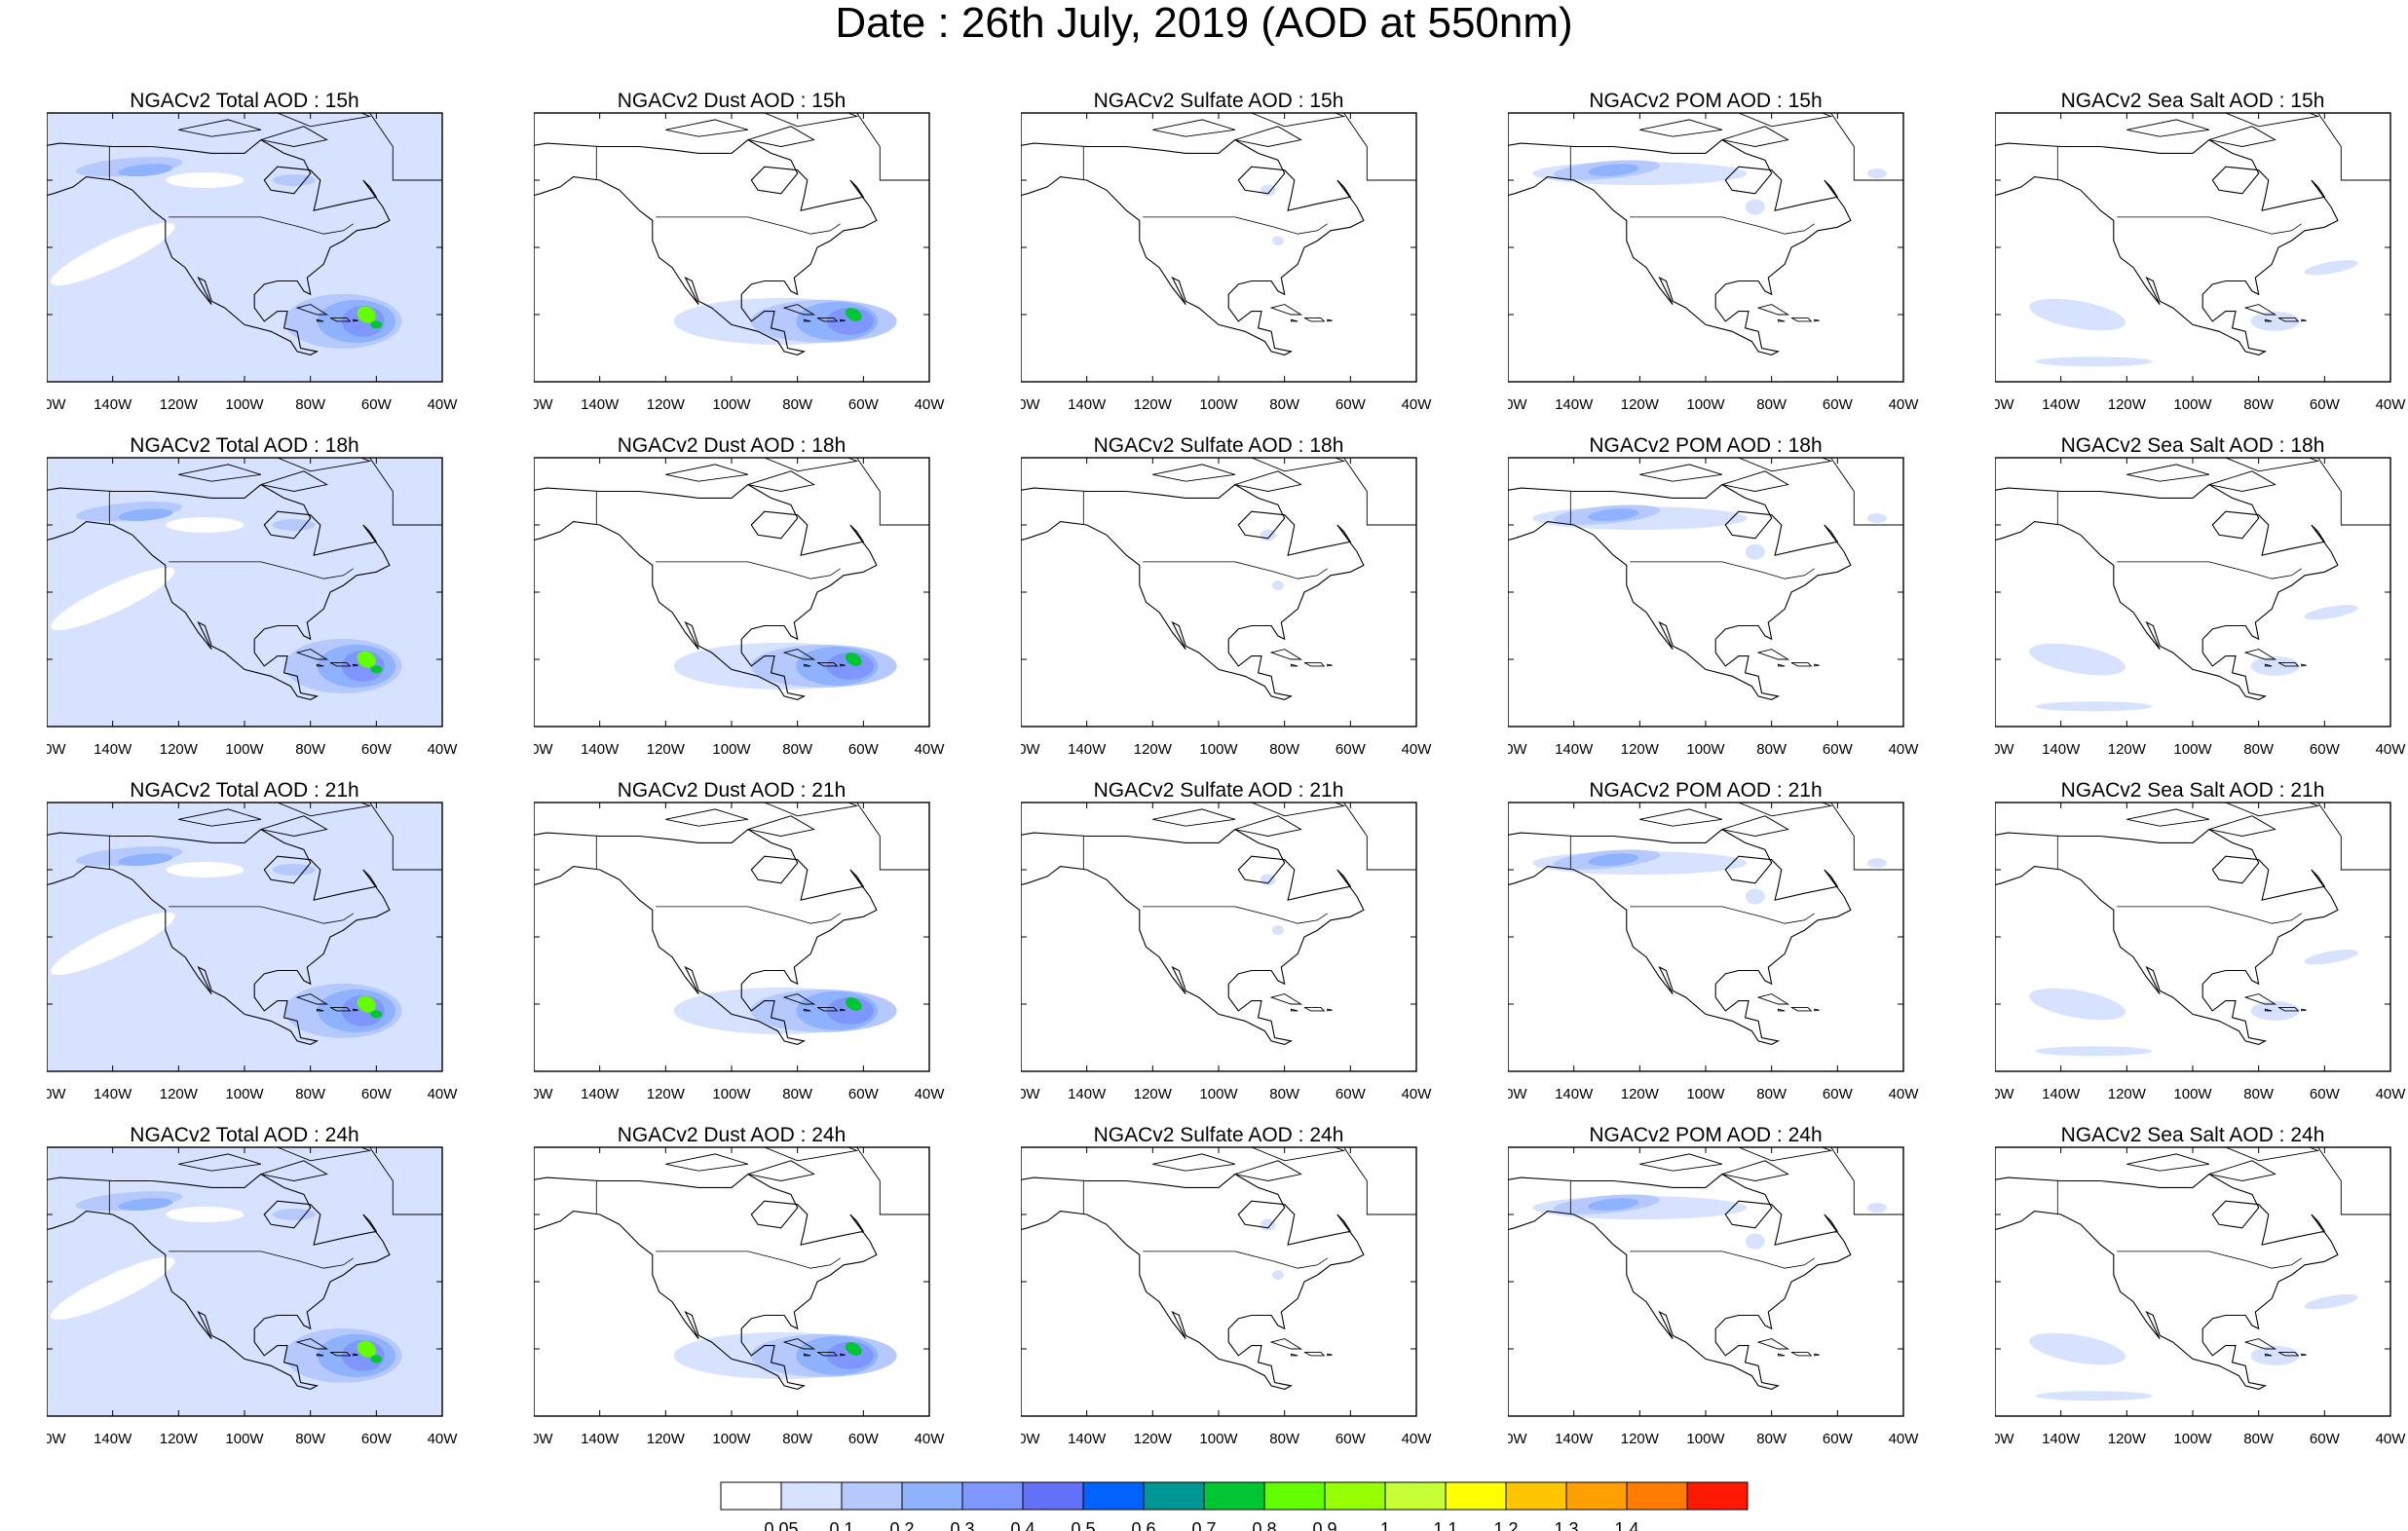 This screenshot has height=1531, width=2408. What do you see at coordinates (1218, 790) in the screenshot?
I see `panel-title: NGACv2 Sulfate AOD : 21h` at bounding box center [1218, 790].